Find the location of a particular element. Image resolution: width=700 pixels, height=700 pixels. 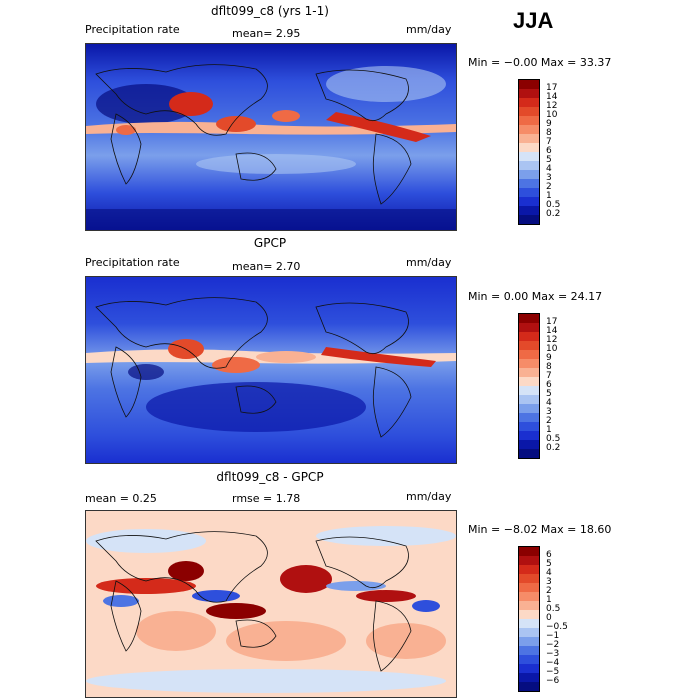

colorbar-tick: 0 is located at coordinates (549, 618).